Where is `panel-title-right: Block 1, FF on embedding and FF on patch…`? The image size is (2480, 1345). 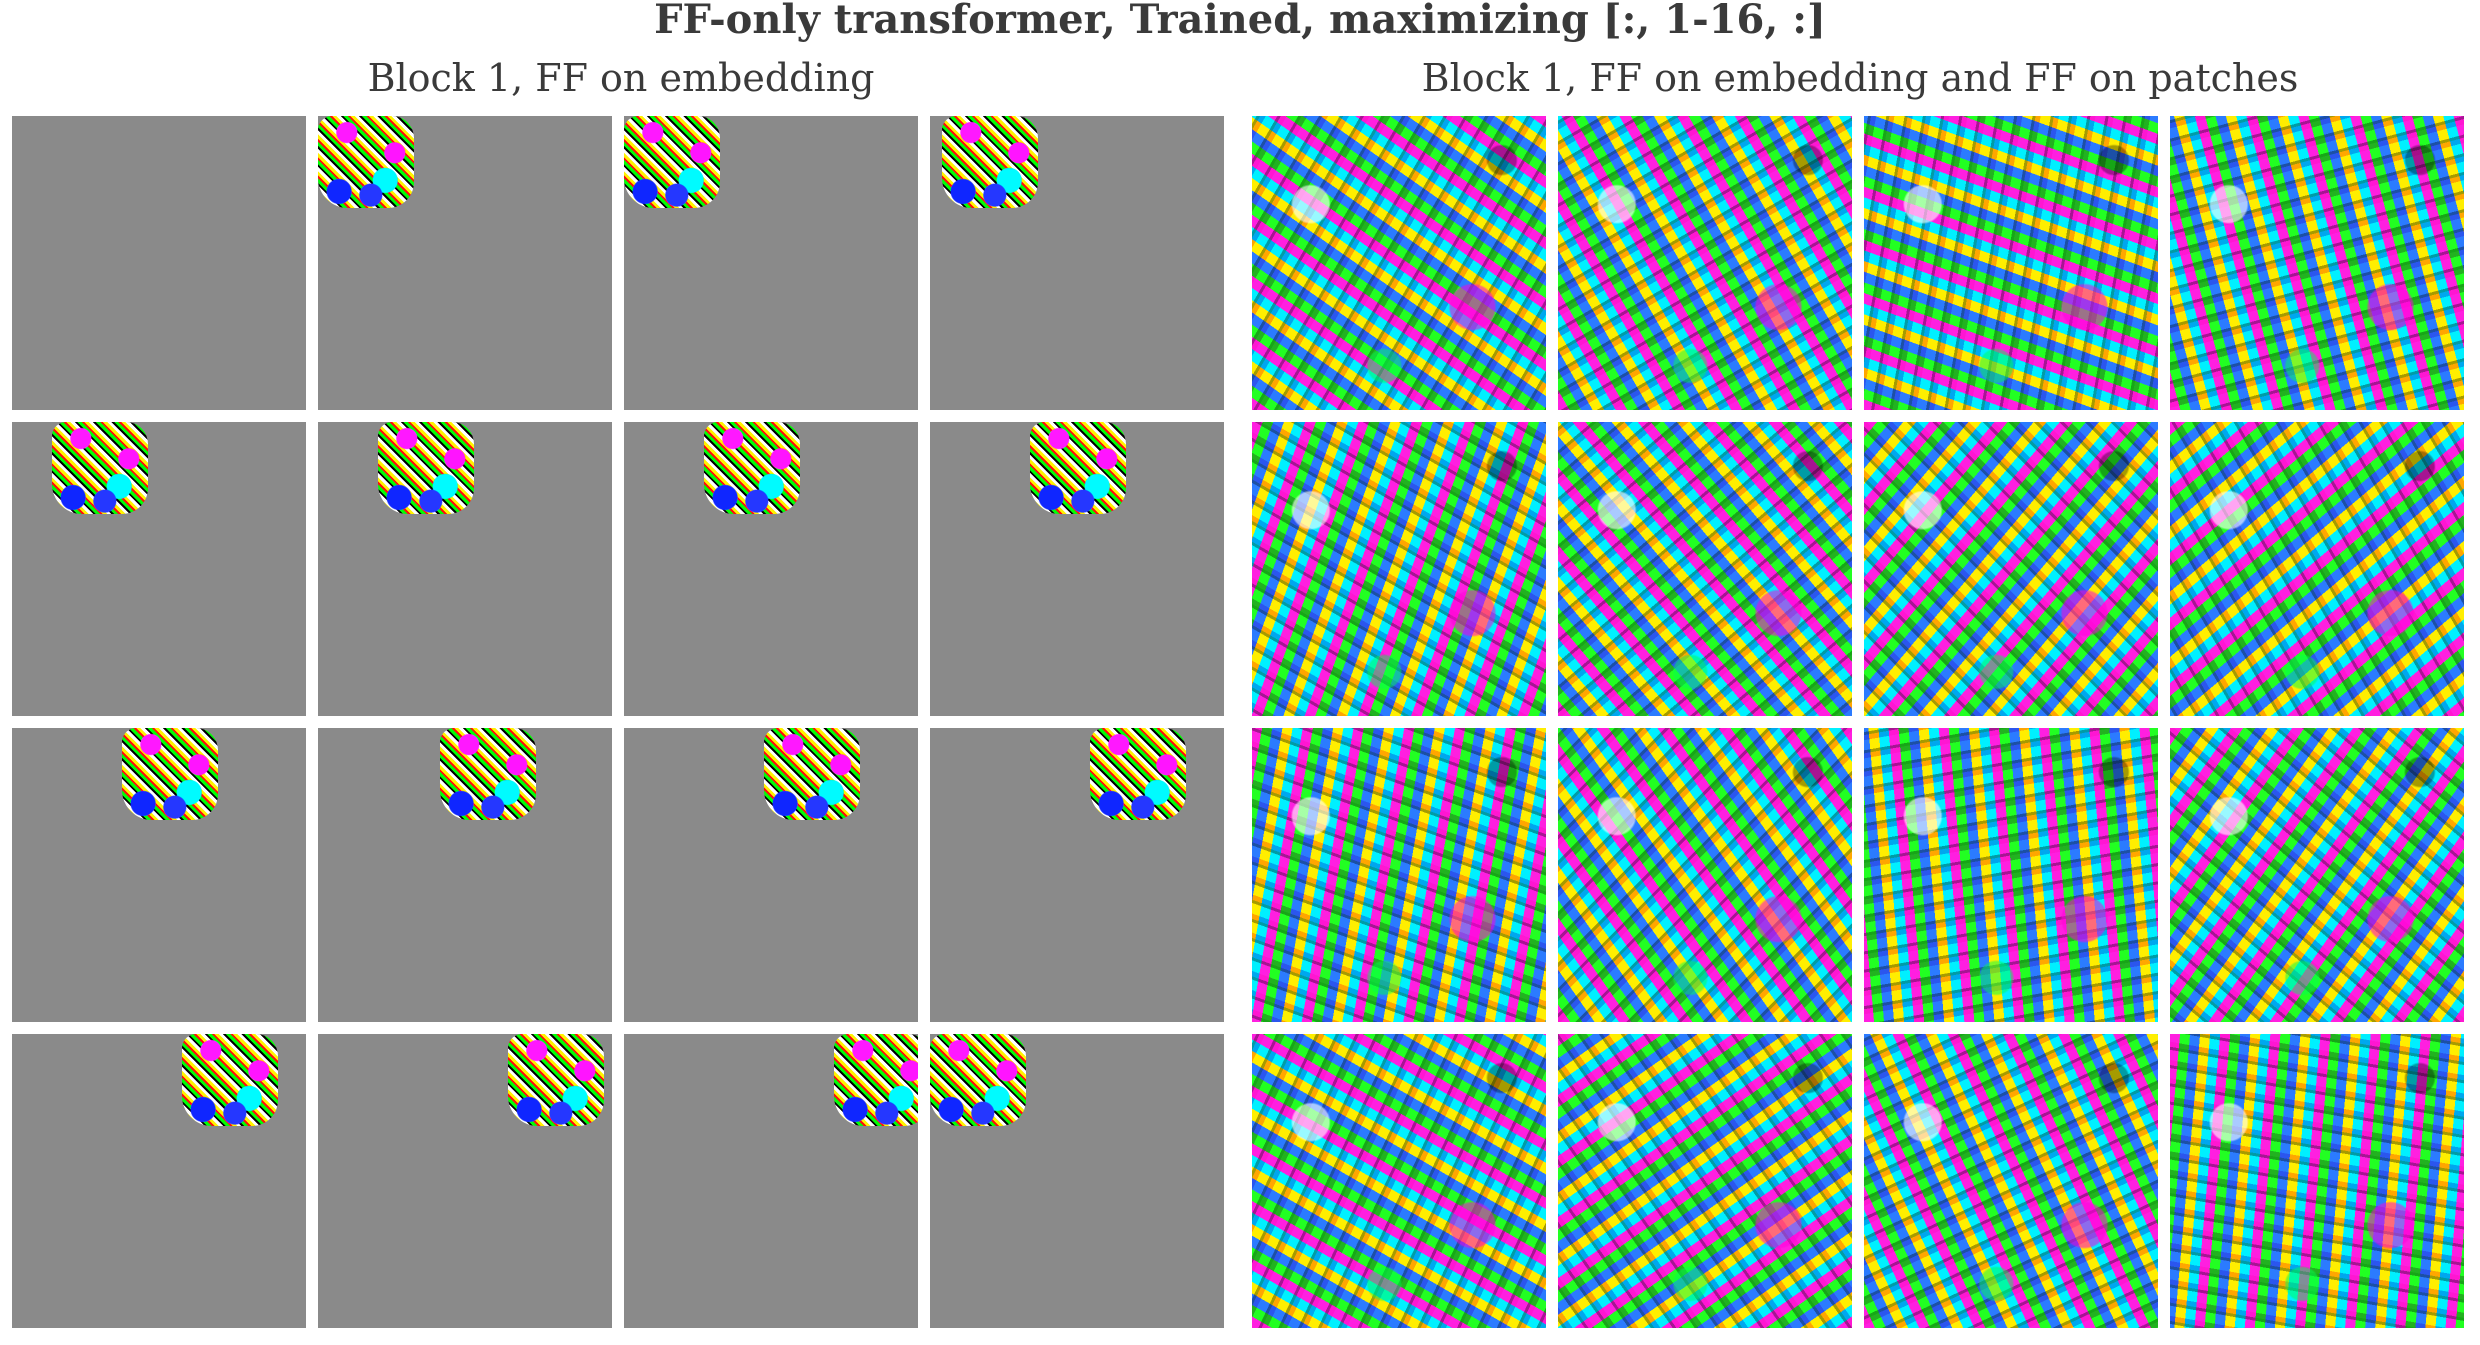
panel-title-right: Block 1, FF on embedding and FF on patch… is located at coordinates (1860, 78).